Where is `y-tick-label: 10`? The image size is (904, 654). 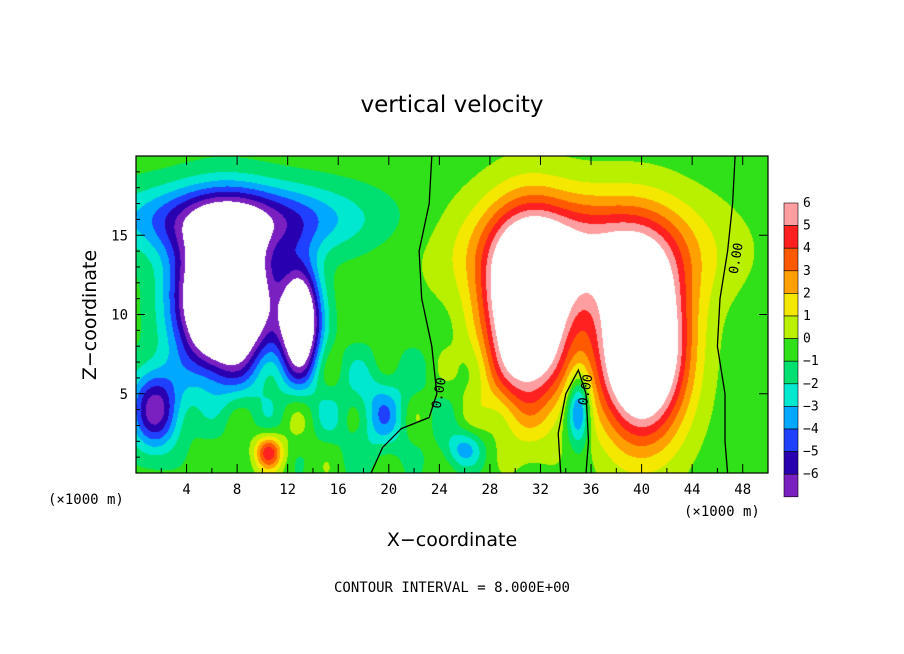 y-tick-label: 10 is located at coordinates (119, 316).